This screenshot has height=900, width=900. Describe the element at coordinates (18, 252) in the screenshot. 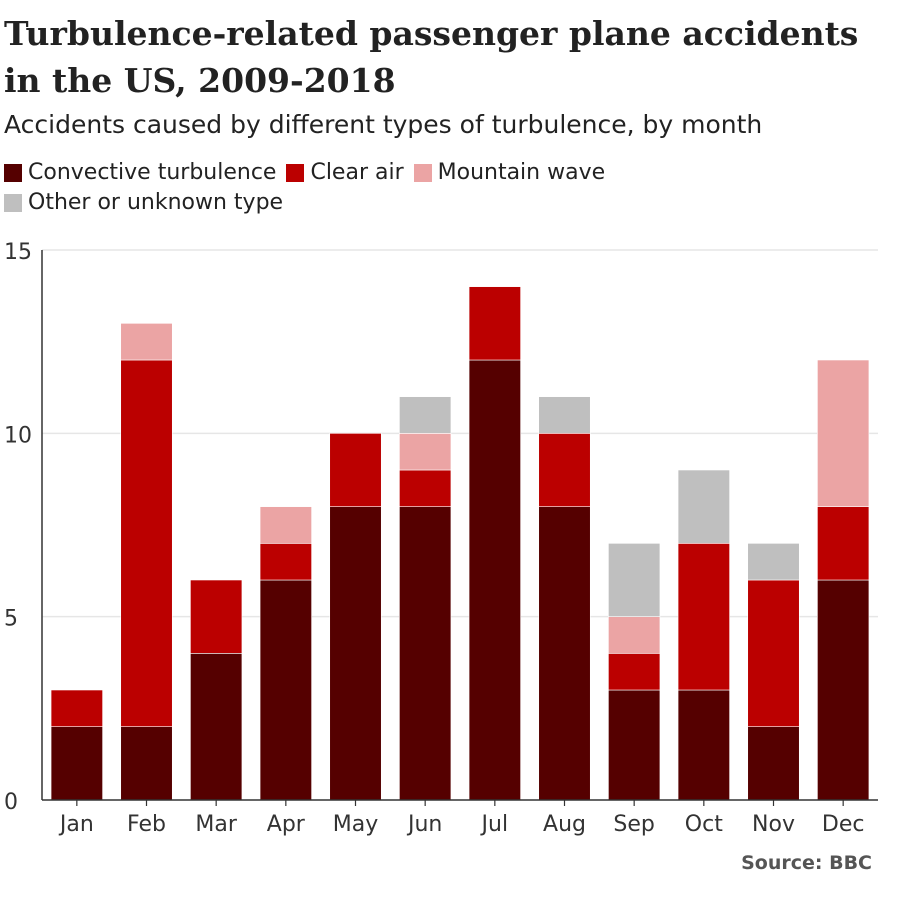

I see `y-tick-label-3: 15` at that location.